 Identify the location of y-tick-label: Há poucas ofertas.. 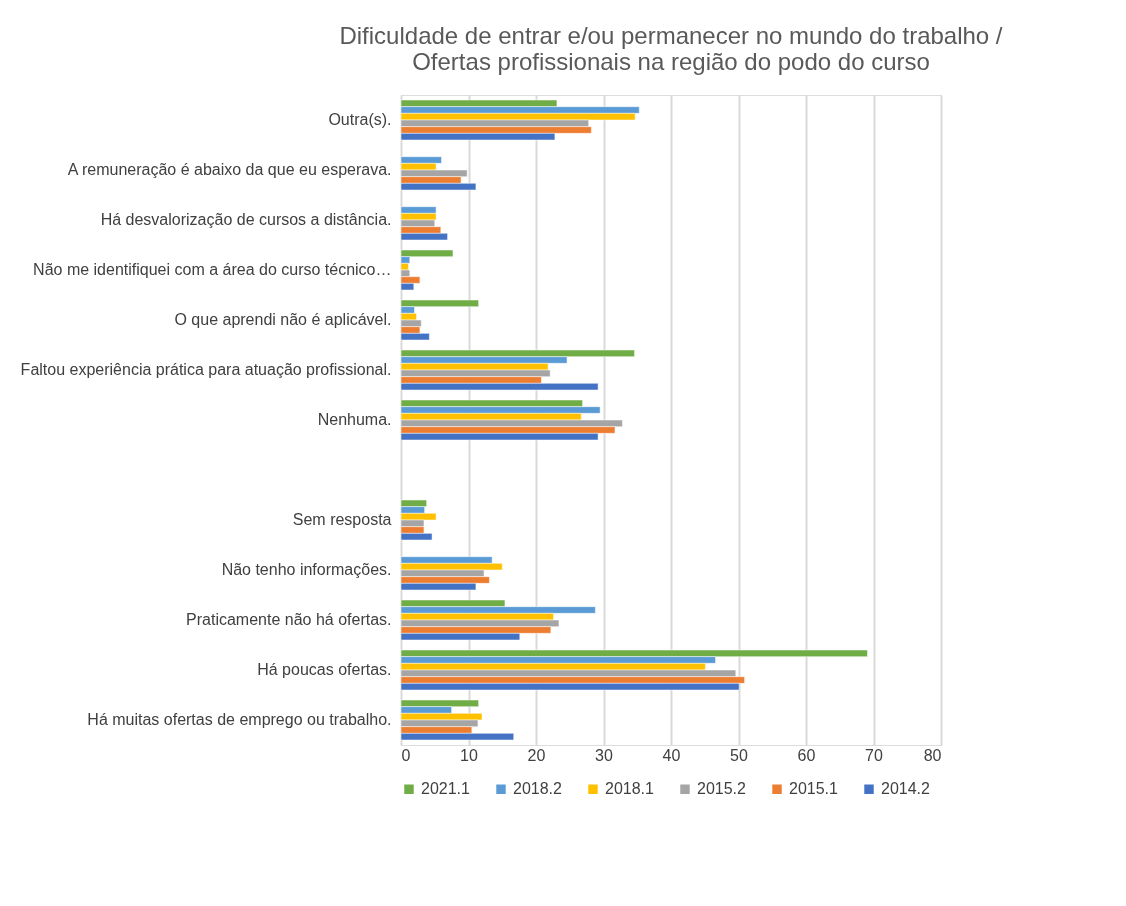
(324, 669).